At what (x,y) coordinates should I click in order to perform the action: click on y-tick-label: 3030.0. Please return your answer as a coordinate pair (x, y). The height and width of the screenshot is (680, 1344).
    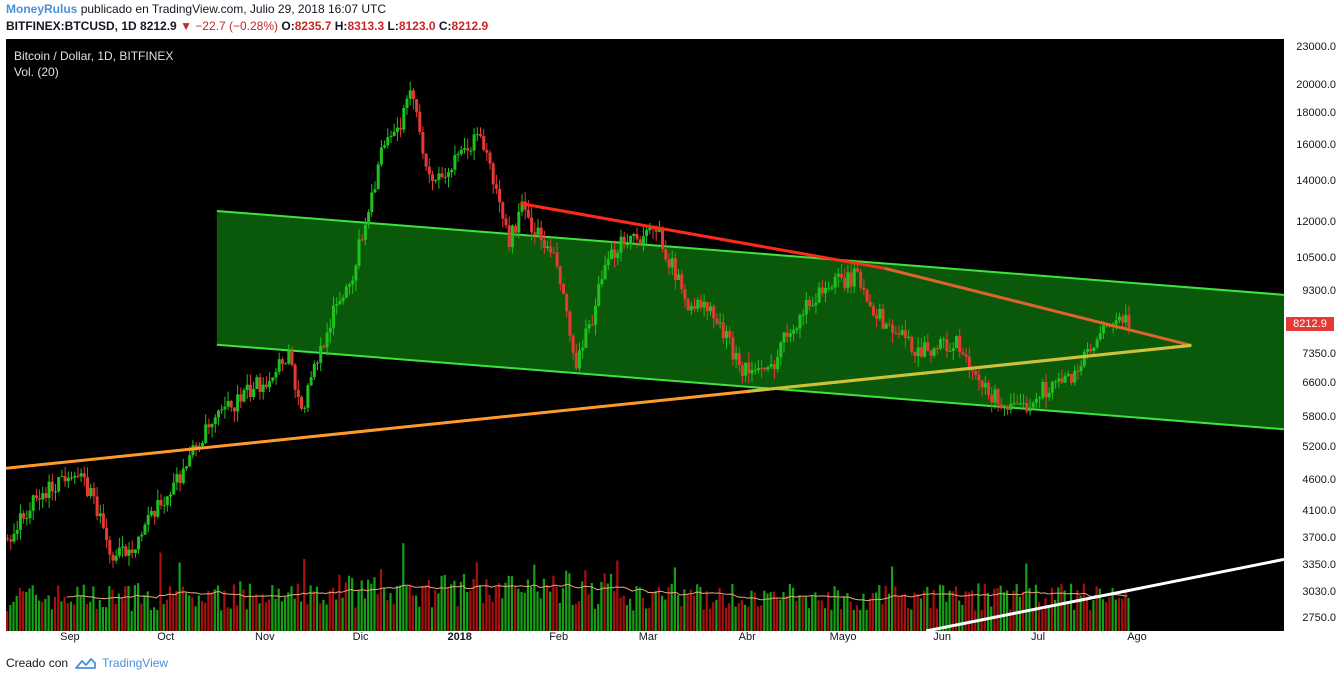
    Looking at the image, I should click on (1319, 591).